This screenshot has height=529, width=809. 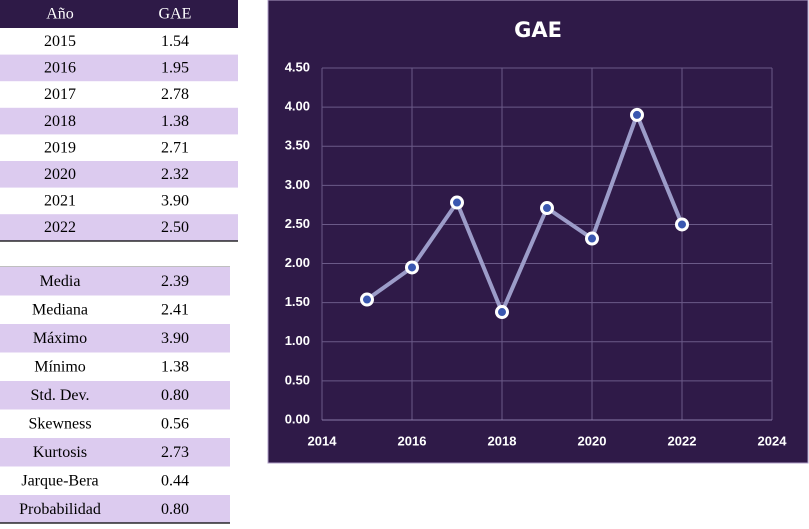 What do you see at coordinates (59, 480) in the screenshot?
I see `cell: Jarque-Bera` at bounding box center [59, 480].